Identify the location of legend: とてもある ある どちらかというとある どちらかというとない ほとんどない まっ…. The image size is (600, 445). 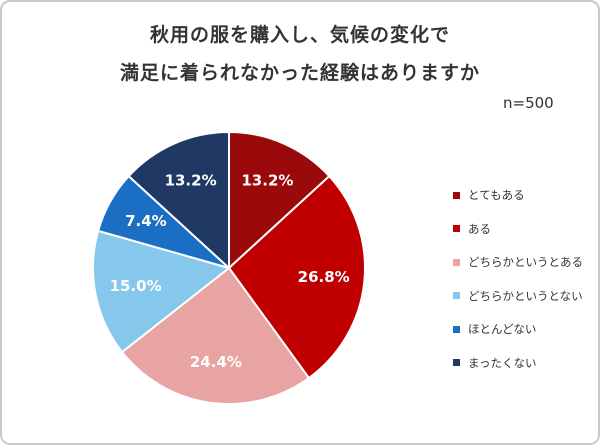
(518, 289).